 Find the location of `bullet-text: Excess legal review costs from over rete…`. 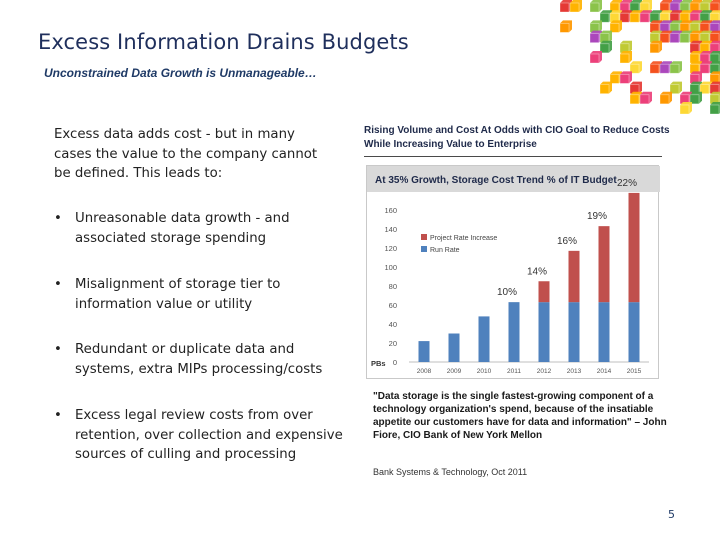

bullet-text: Excess legal review costs from over rete… is located at coordinates (209, 435).